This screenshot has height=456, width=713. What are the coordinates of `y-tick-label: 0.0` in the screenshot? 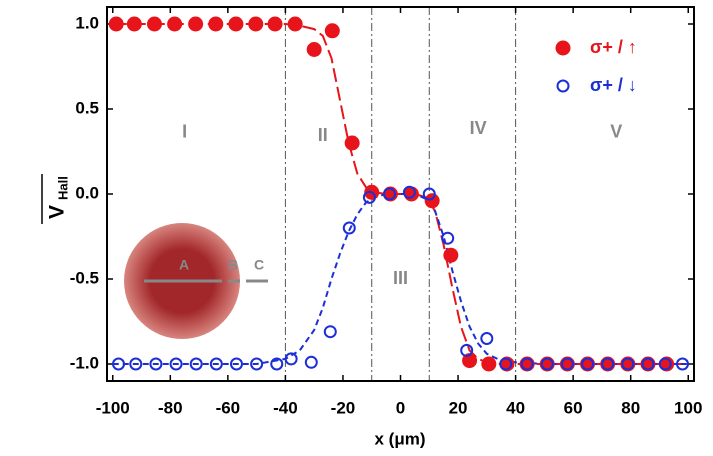 It's located at (87, 192).